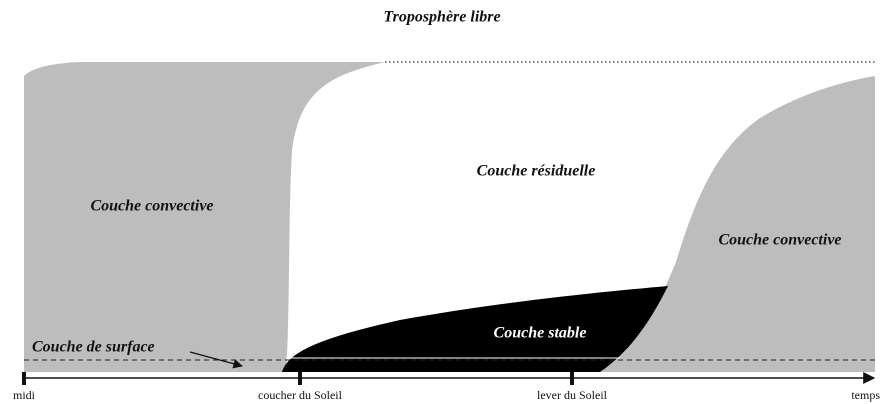 The width and height of the screenshot is (884, 404). I want to click on tick-label: midi, so click(24, 395).